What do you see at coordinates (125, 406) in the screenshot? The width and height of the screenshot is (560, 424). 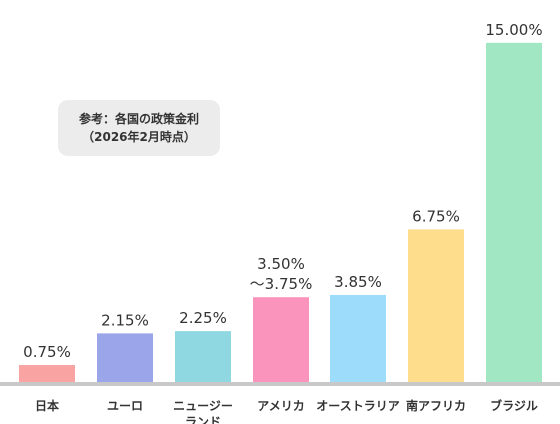 I see `category-label-2-1: ユーロ` at bounding box center [125, 406].